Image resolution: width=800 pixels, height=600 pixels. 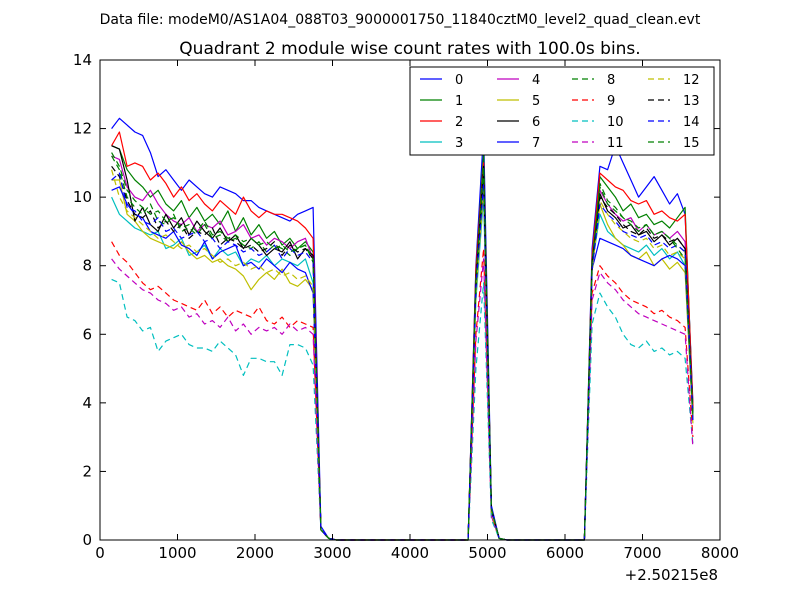 I want to click on y-tick-label: 6, so click(x=87, y=334).